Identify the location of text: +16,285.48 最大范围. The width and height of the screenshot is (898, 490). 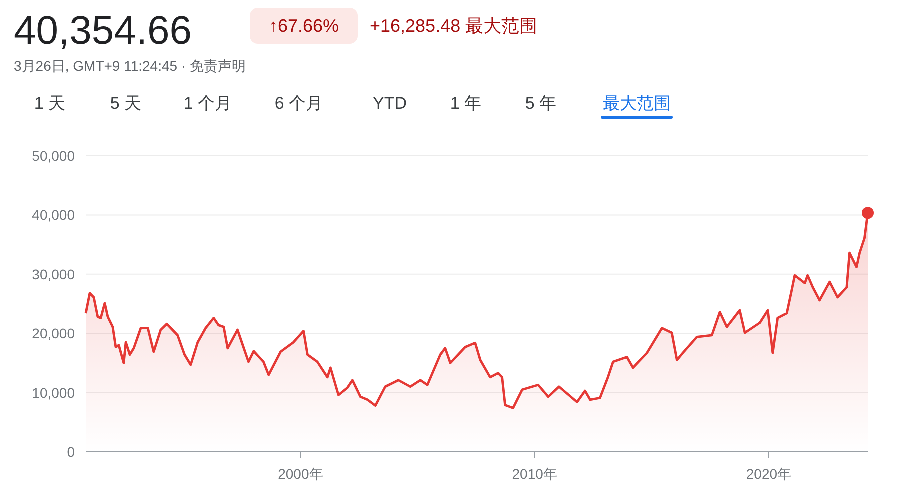
(454, 26).